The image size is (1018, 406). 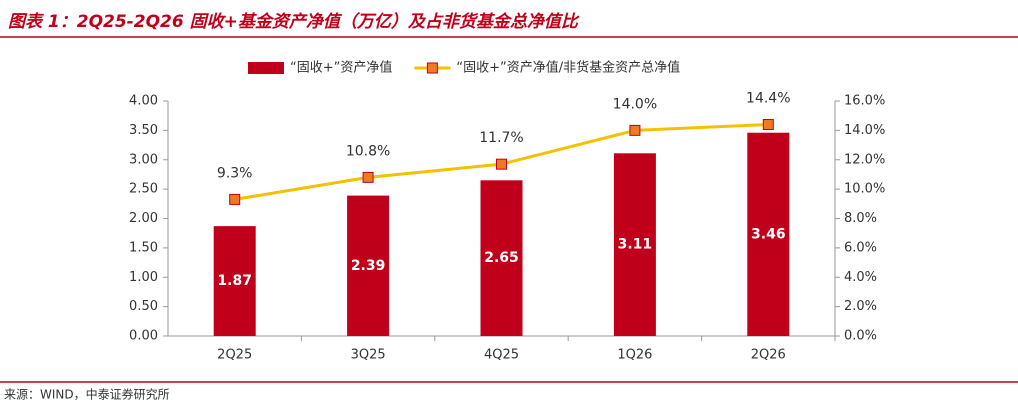 What do you see at coordinates (143, 130) in the screenshot?
I see `y-tick-label: 3.50` at bounding box center [143, 130].